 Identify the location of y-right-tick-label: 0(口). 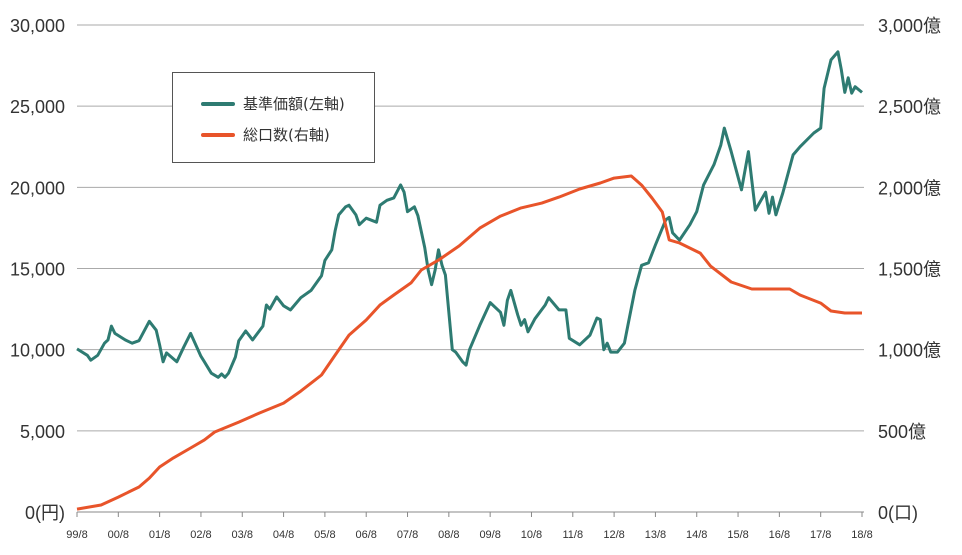
(898, 513).